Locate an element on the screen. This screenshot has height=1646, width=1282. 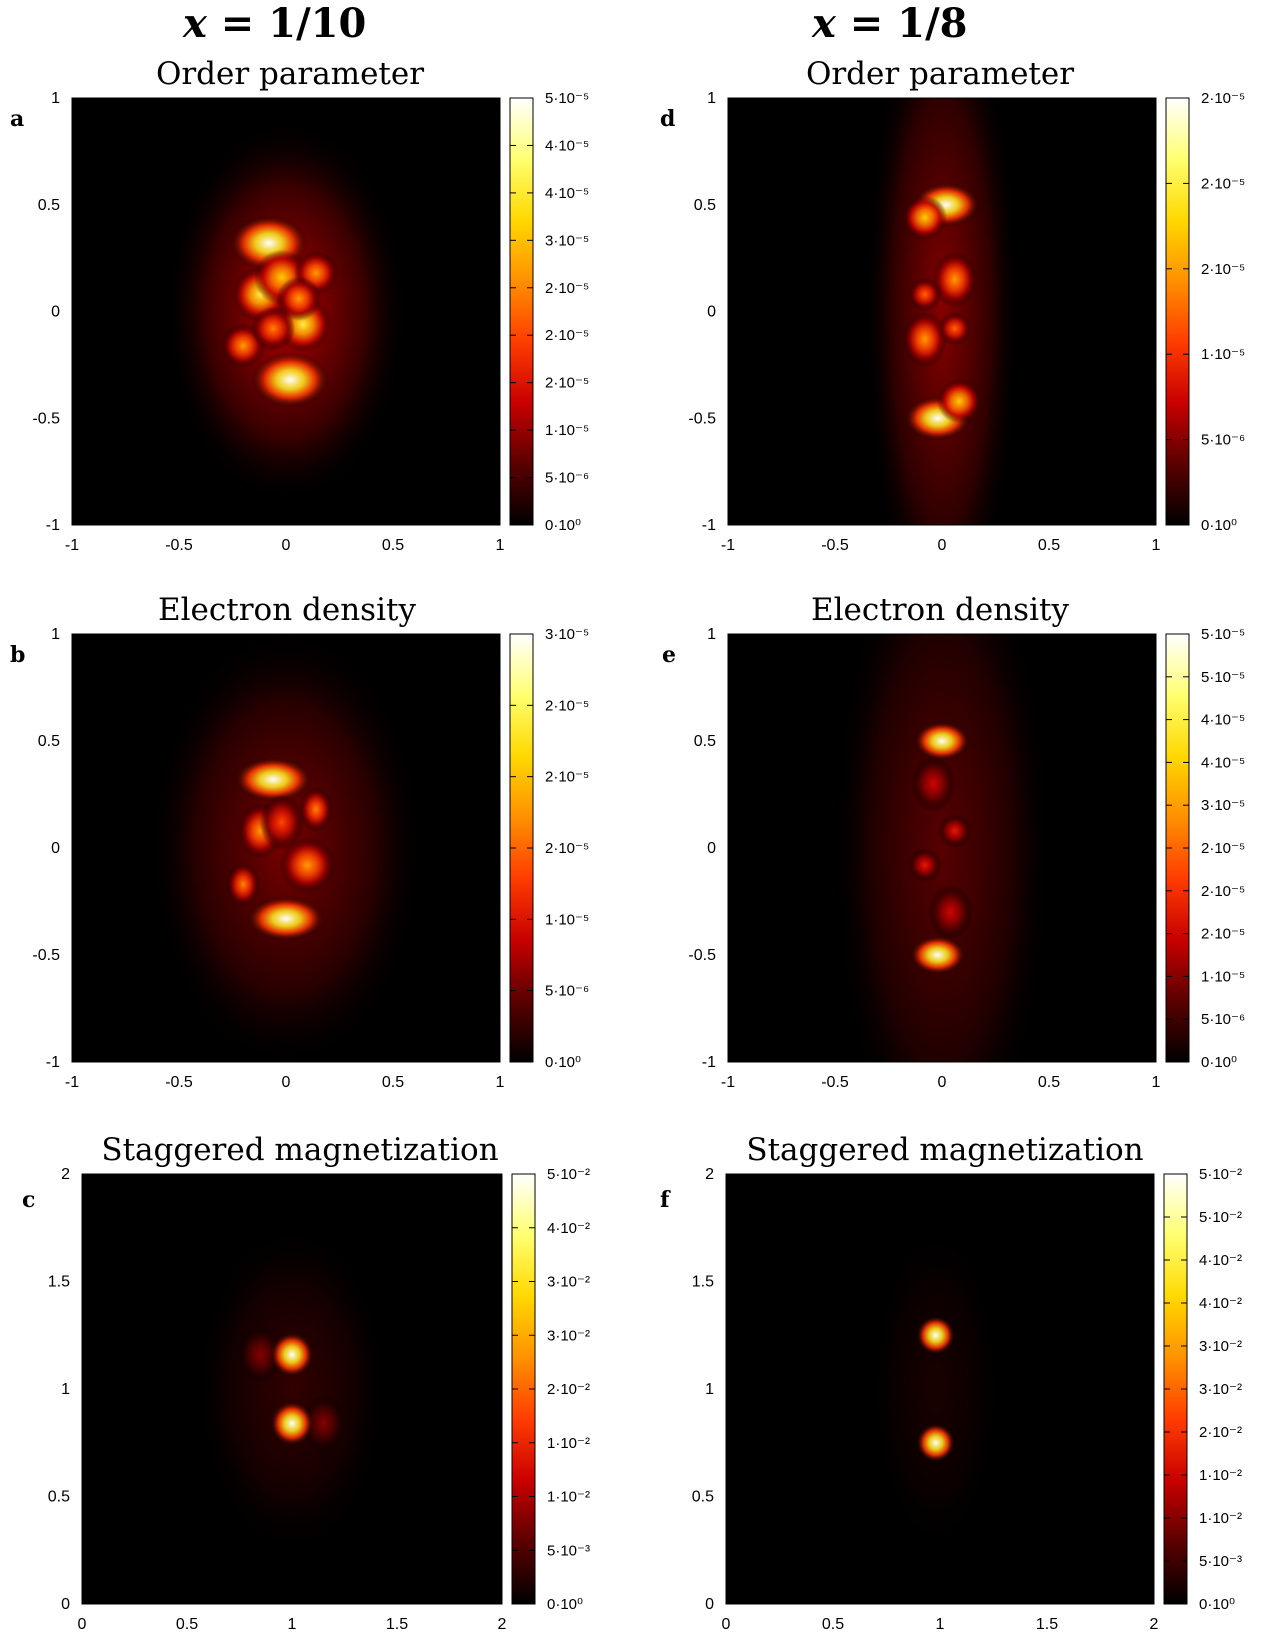
y-tick-label: -0.5 is located at coordinates (702, 418).